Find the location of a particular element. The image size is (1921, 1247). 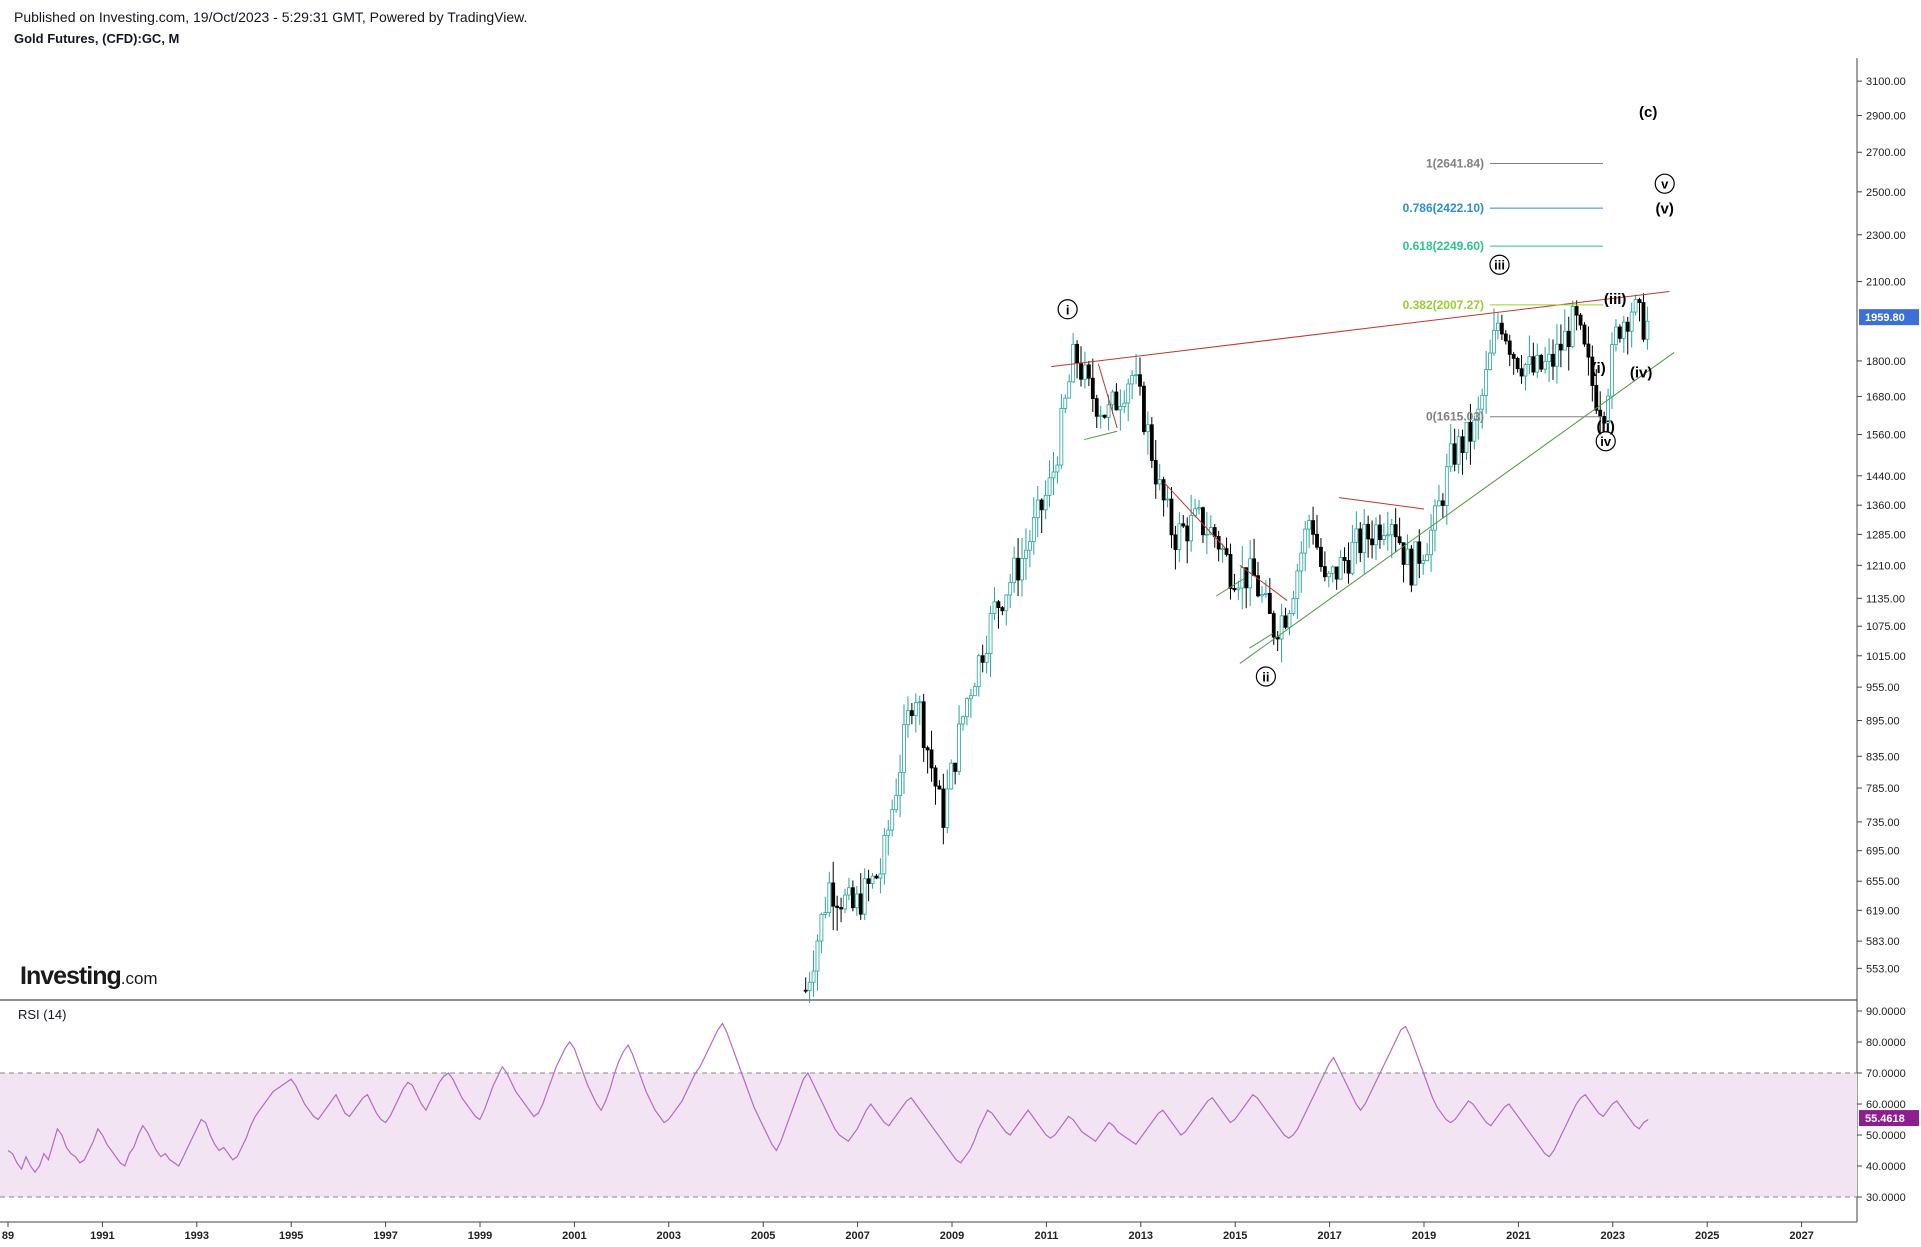

rsi-band is located at coordinates (928, 1135).